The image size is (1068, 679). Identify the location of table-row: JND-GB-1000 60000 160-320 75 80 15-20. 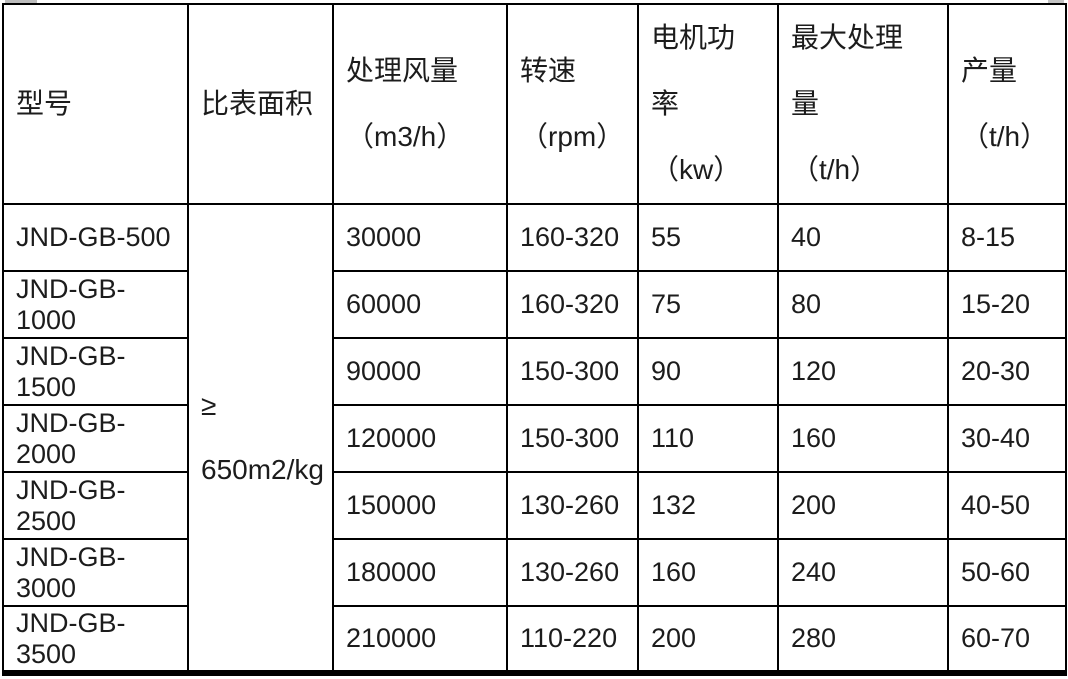
(534, 304).